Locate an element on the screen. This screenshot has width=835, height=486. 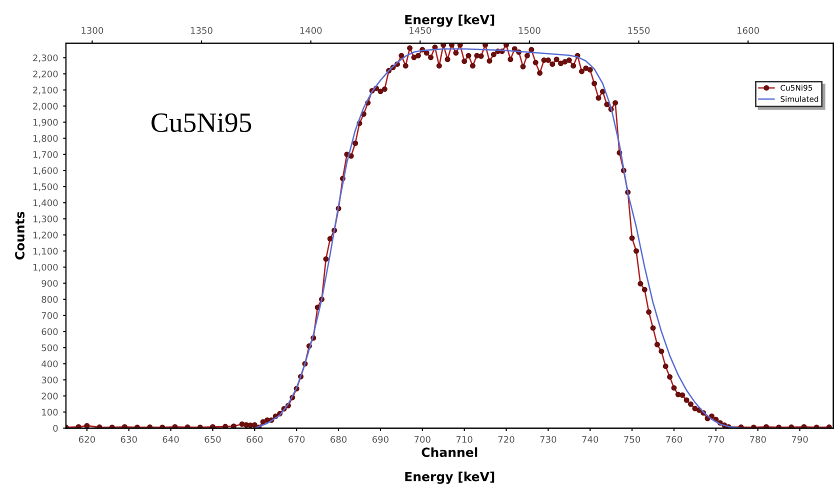
x-tick-label: 660 is located at coordinates (254, 439).